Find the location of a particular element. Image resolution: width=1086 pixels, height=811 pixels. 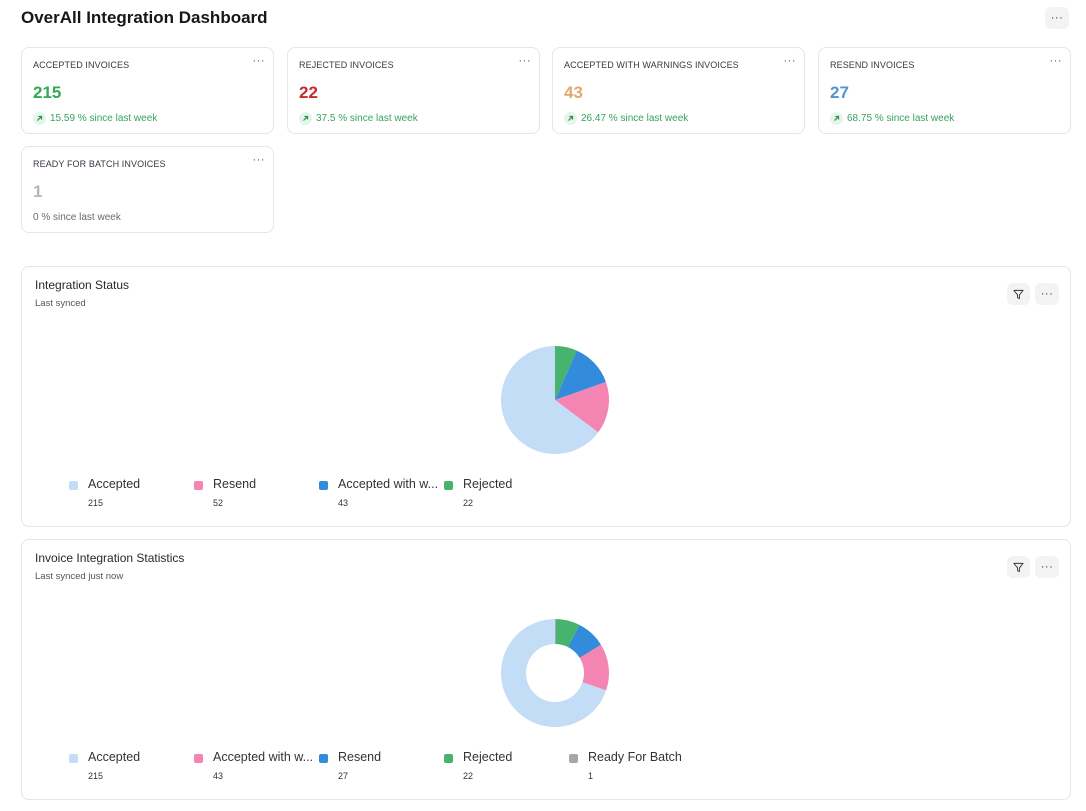

integration-status-pie-chart is located at coordinates (555, 400).